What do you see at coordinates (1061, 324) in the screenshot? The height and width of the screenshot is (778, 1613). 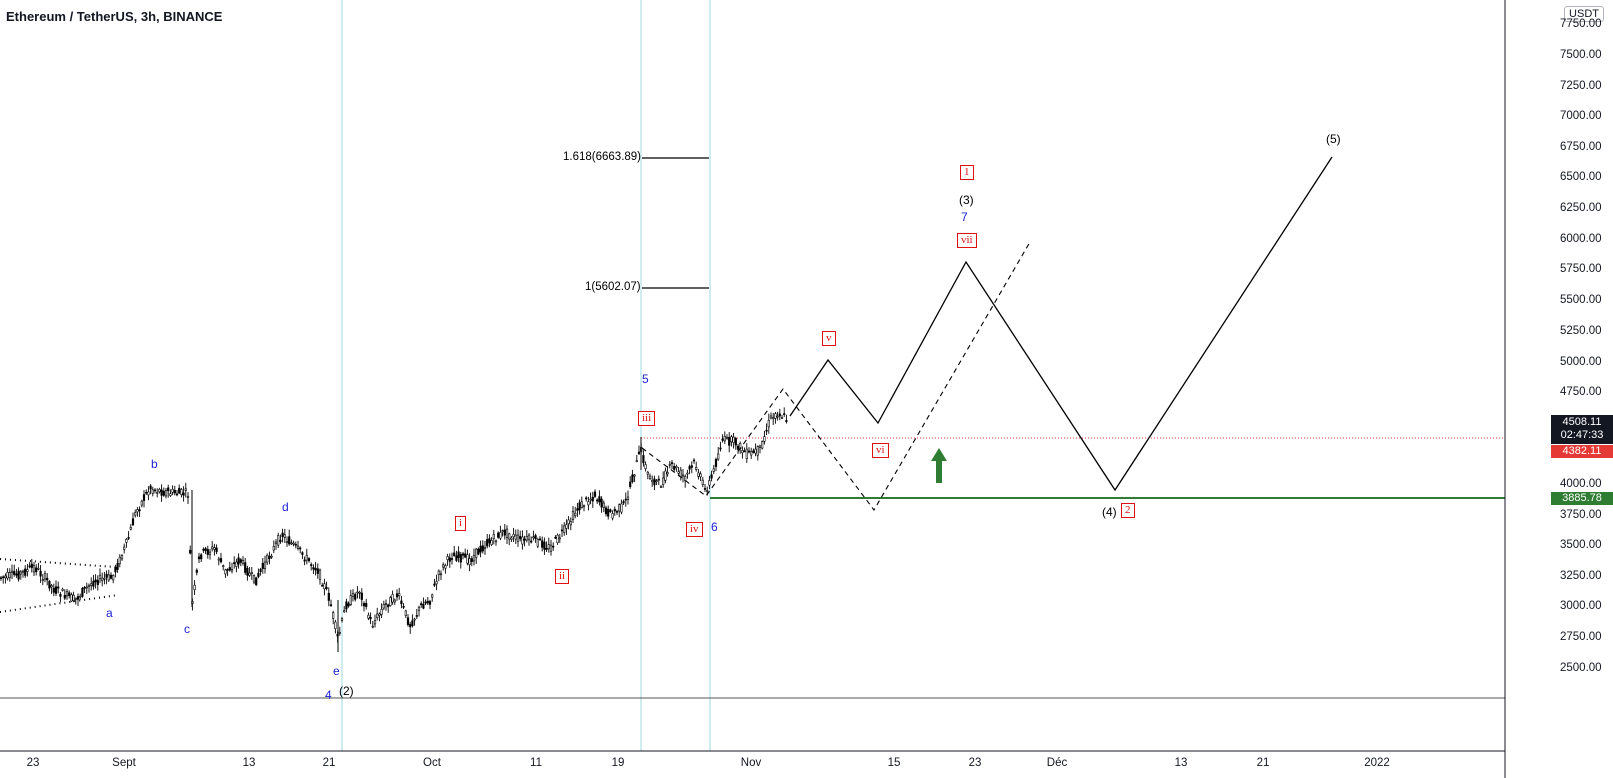 I see `projection-solid-path` at bounding box center [1061, 324].